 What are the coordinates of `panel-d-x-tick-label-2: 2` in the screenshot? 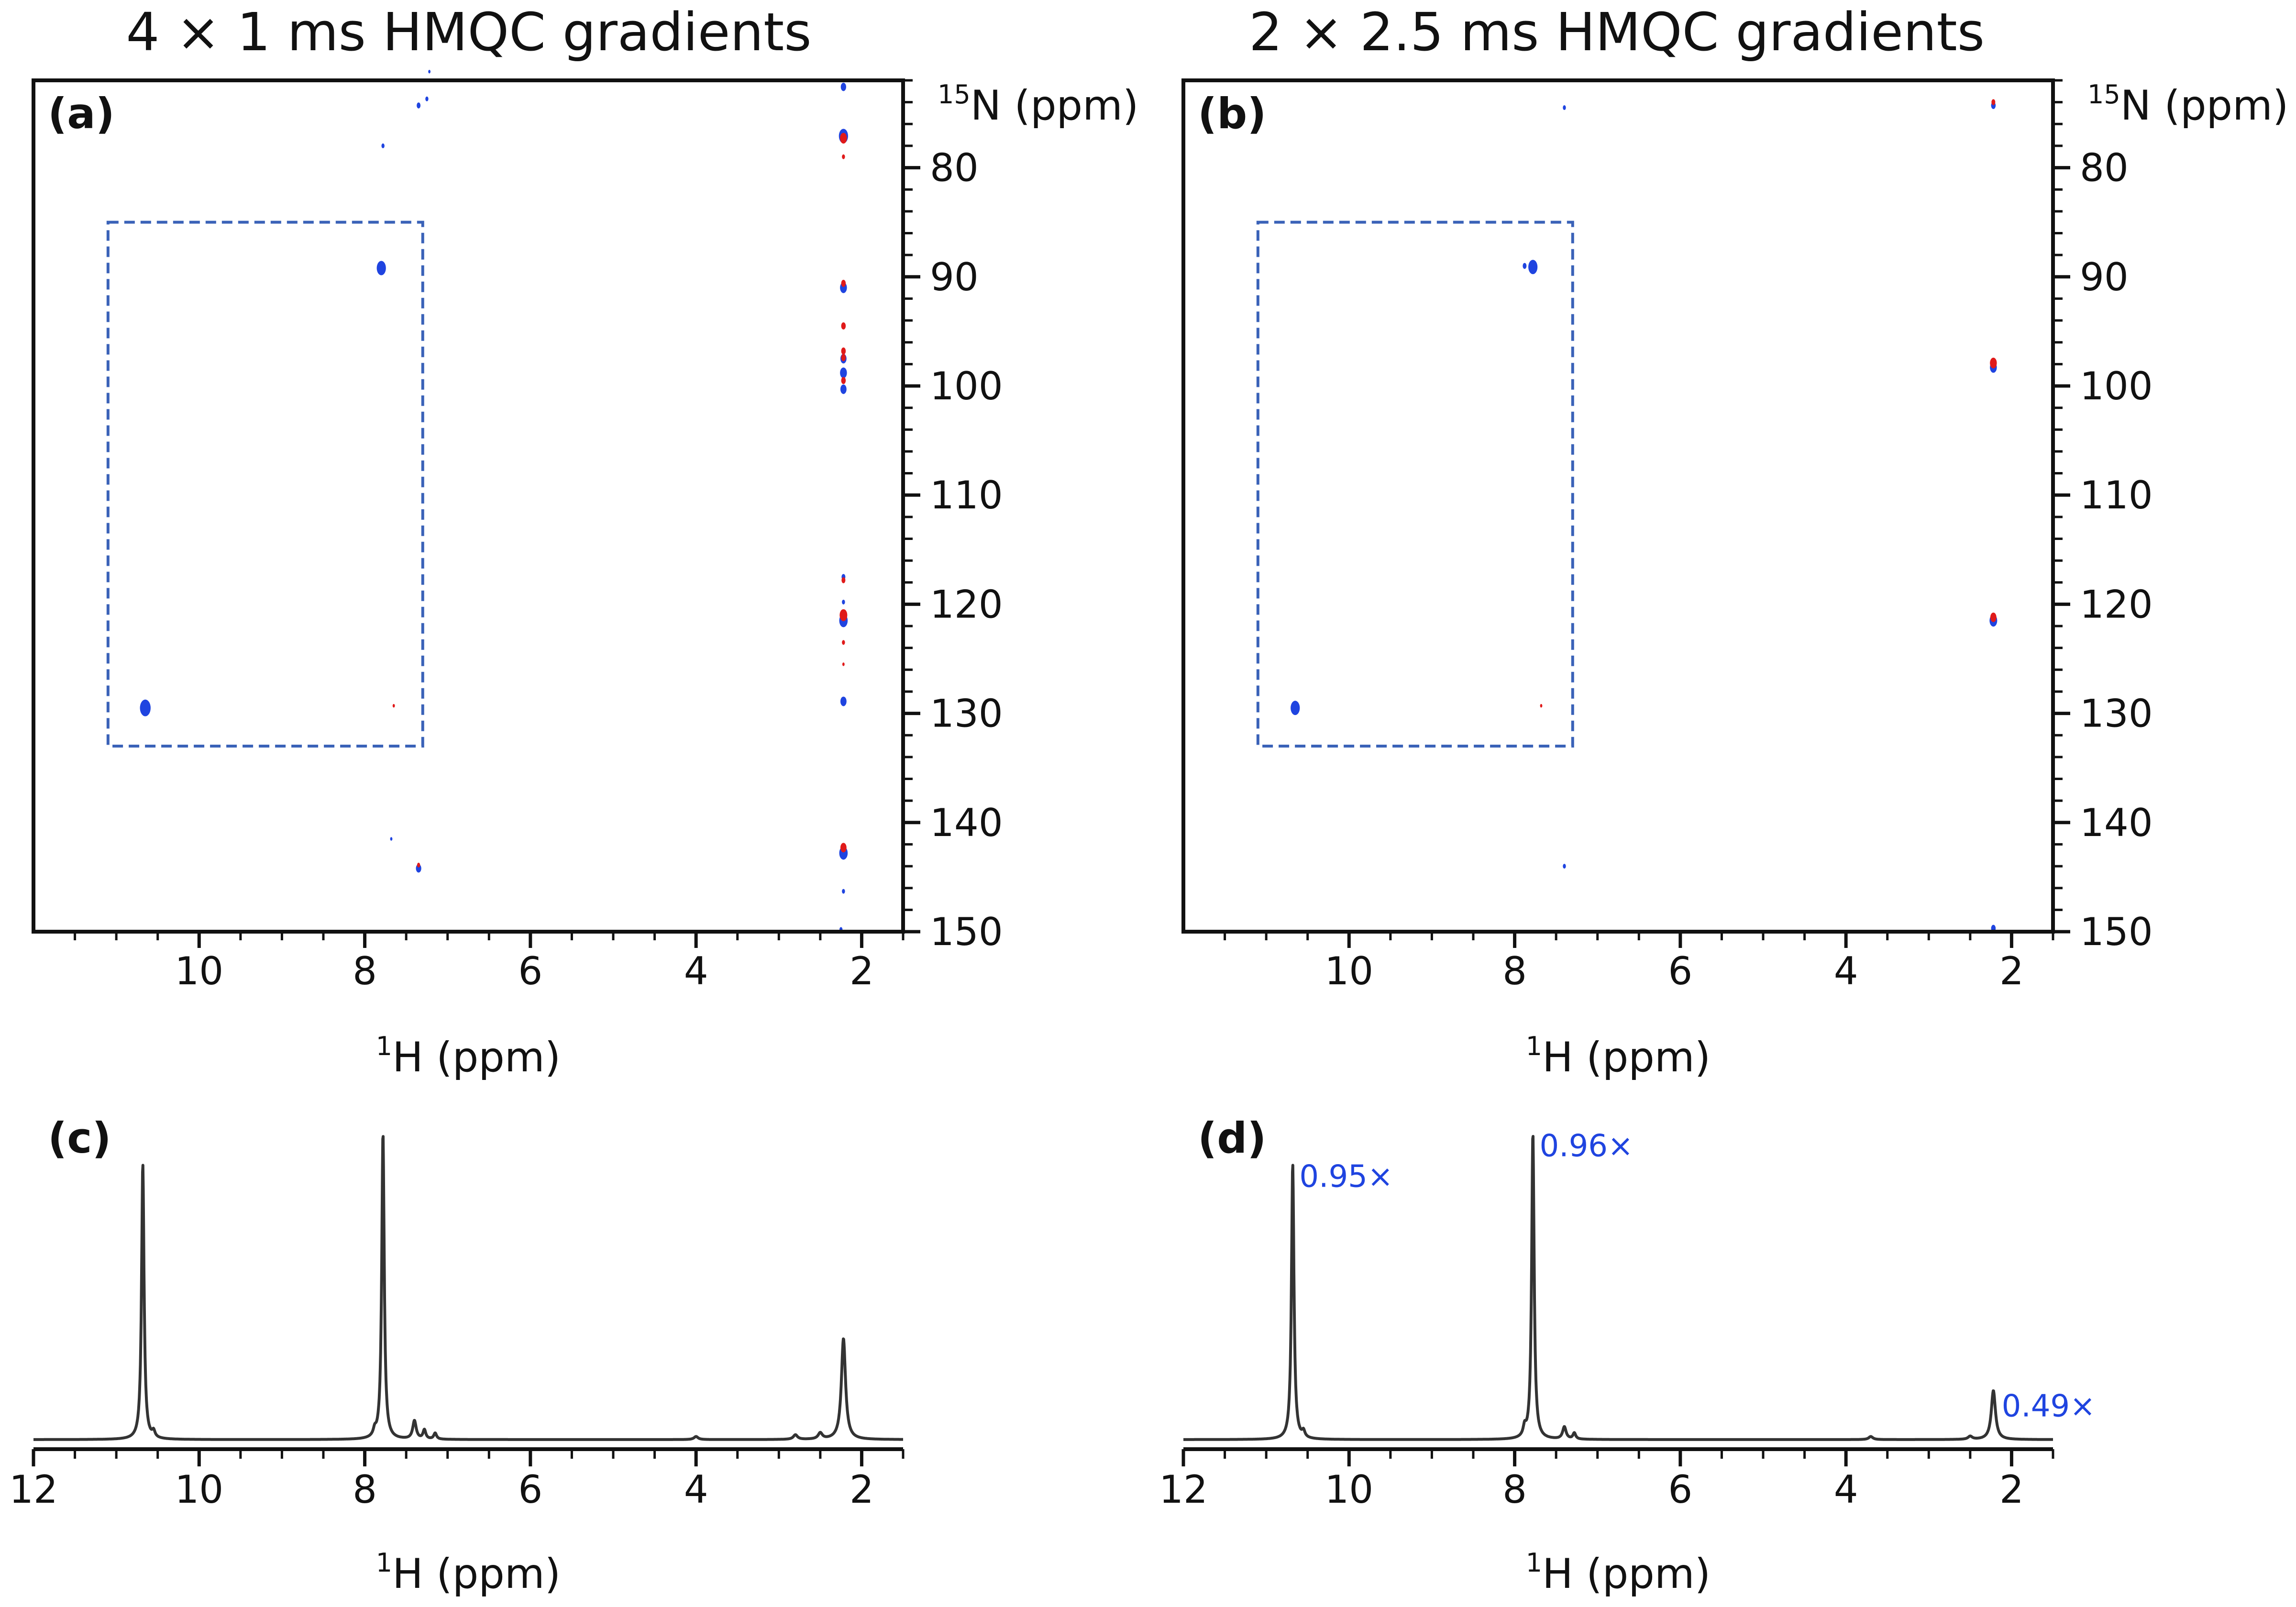 It's located at (2011, 1489).